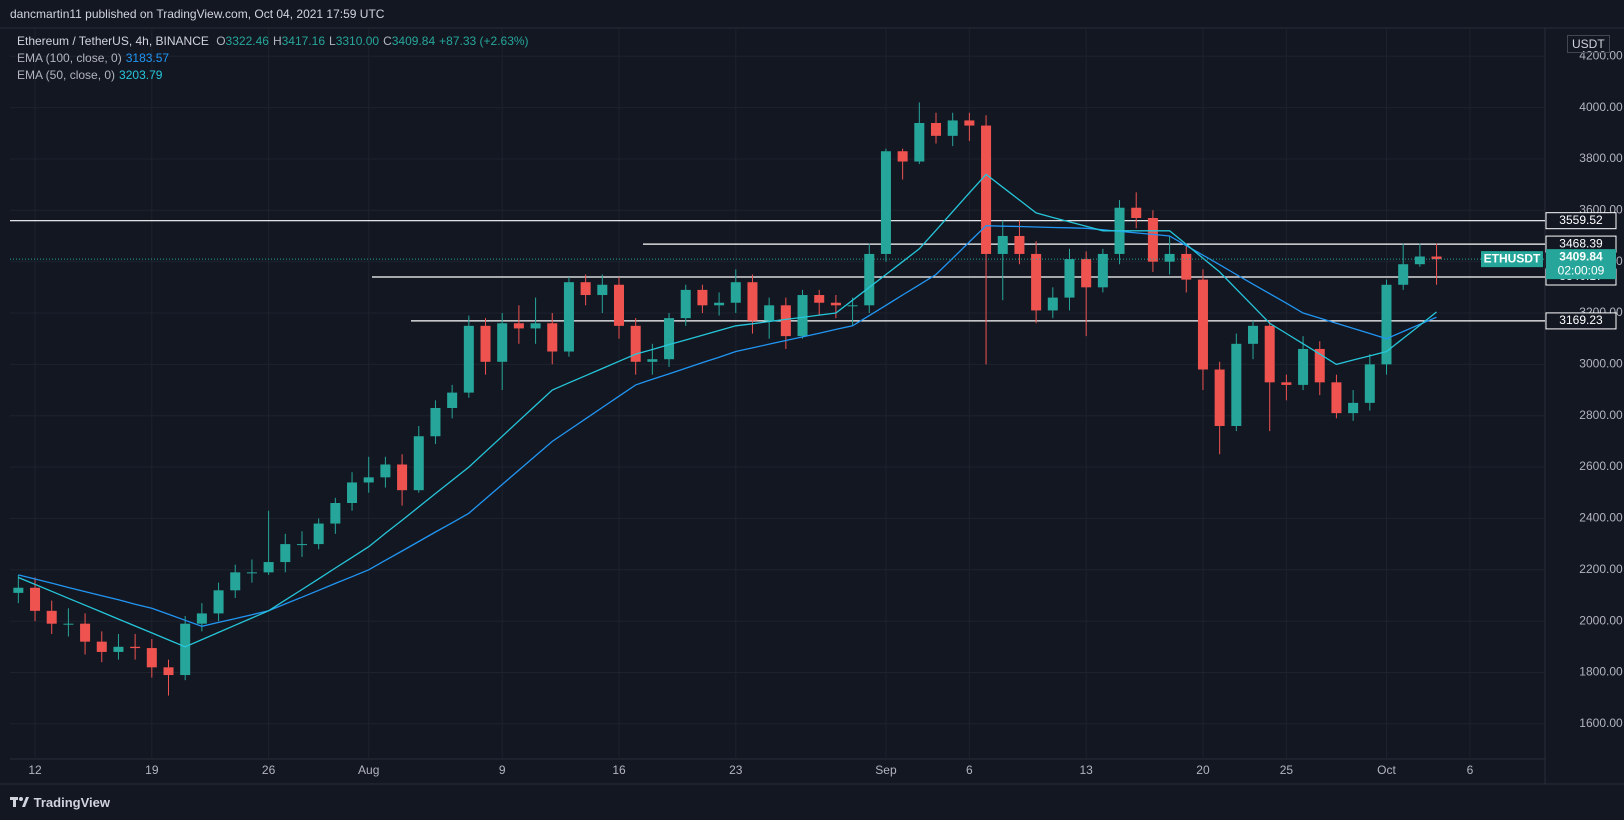  I want to click on header-bar, so click(812, 14).